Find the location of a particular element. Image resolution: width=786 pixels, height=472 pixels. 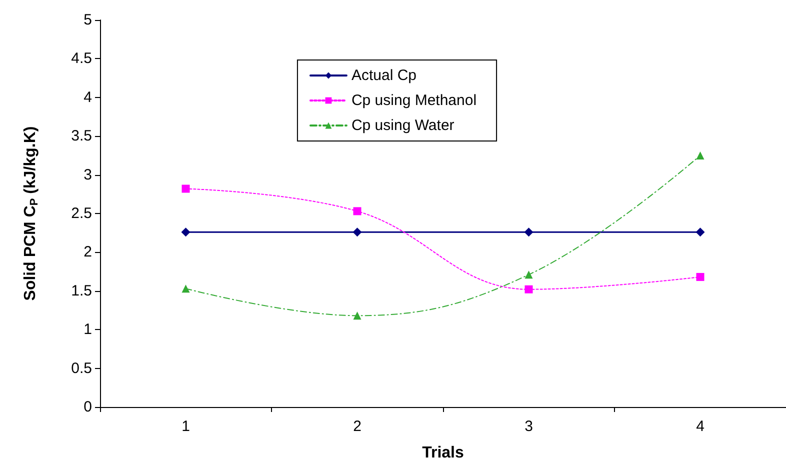

x-tick-label: 4 is located at coordinates (700, 426).